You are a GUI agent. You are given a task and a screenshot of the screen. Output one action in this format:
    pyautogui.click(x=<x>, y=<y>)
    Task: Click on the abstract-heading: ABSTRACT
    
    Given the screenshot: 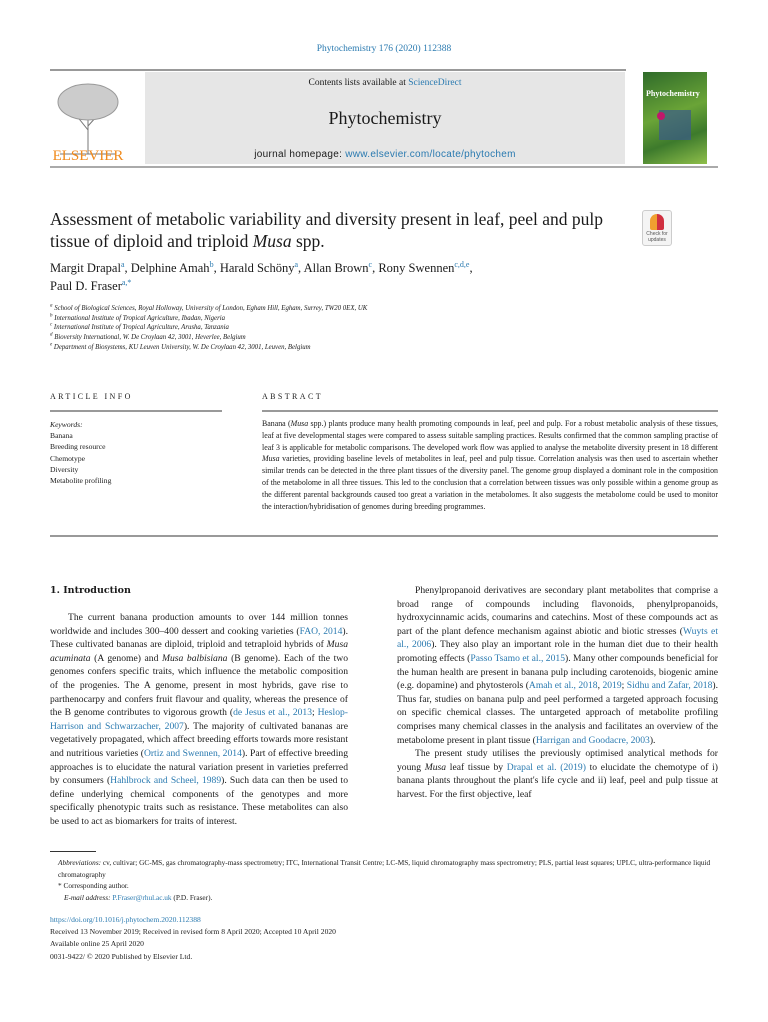 What is the action you would take?
    pyautogui.click(x=292, y=396)
    